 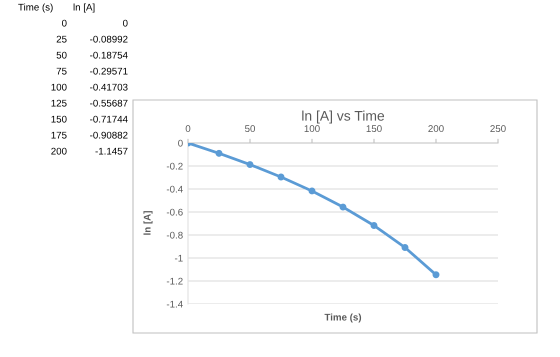 What do you see at coordinates (178, 258) in the screenshot?
I see `y-tick-label: -1` at bounding box center [178, 258].